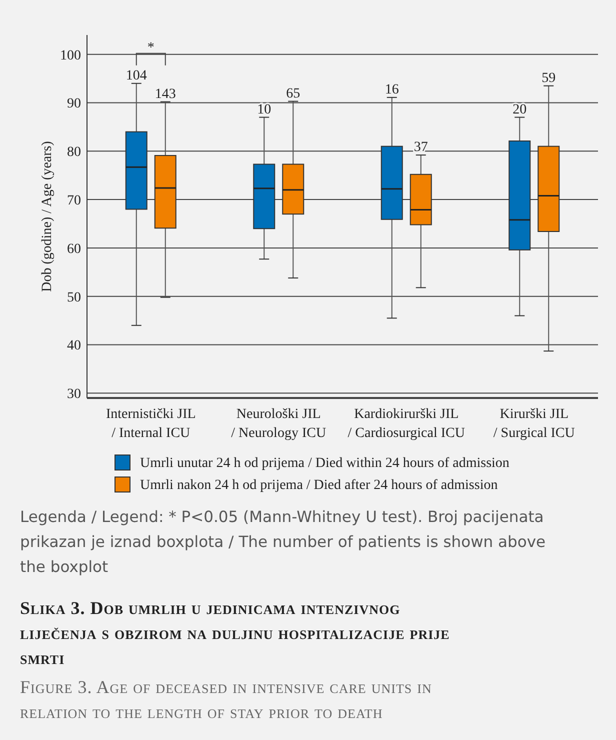 This screenshot has height=740, width=616. I want to click on legend-label: Umrli unutar 24 h od prijema / Died within 24 hours of admission, so click(325, 463).